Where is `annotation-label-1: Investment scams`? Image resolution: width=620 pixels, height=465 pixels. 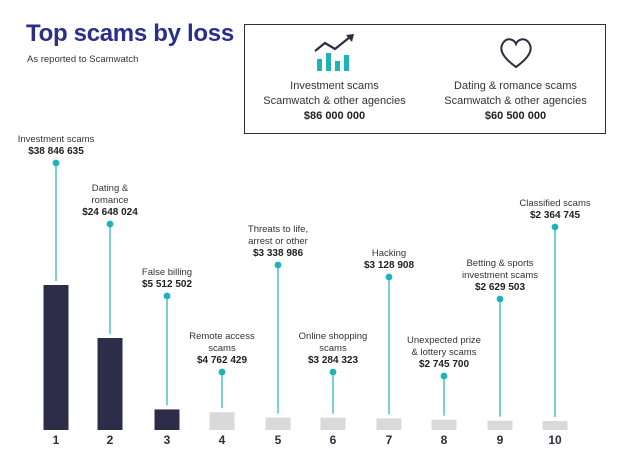
annotation-label-1: Investment scams is located at coordinates (56, 139).